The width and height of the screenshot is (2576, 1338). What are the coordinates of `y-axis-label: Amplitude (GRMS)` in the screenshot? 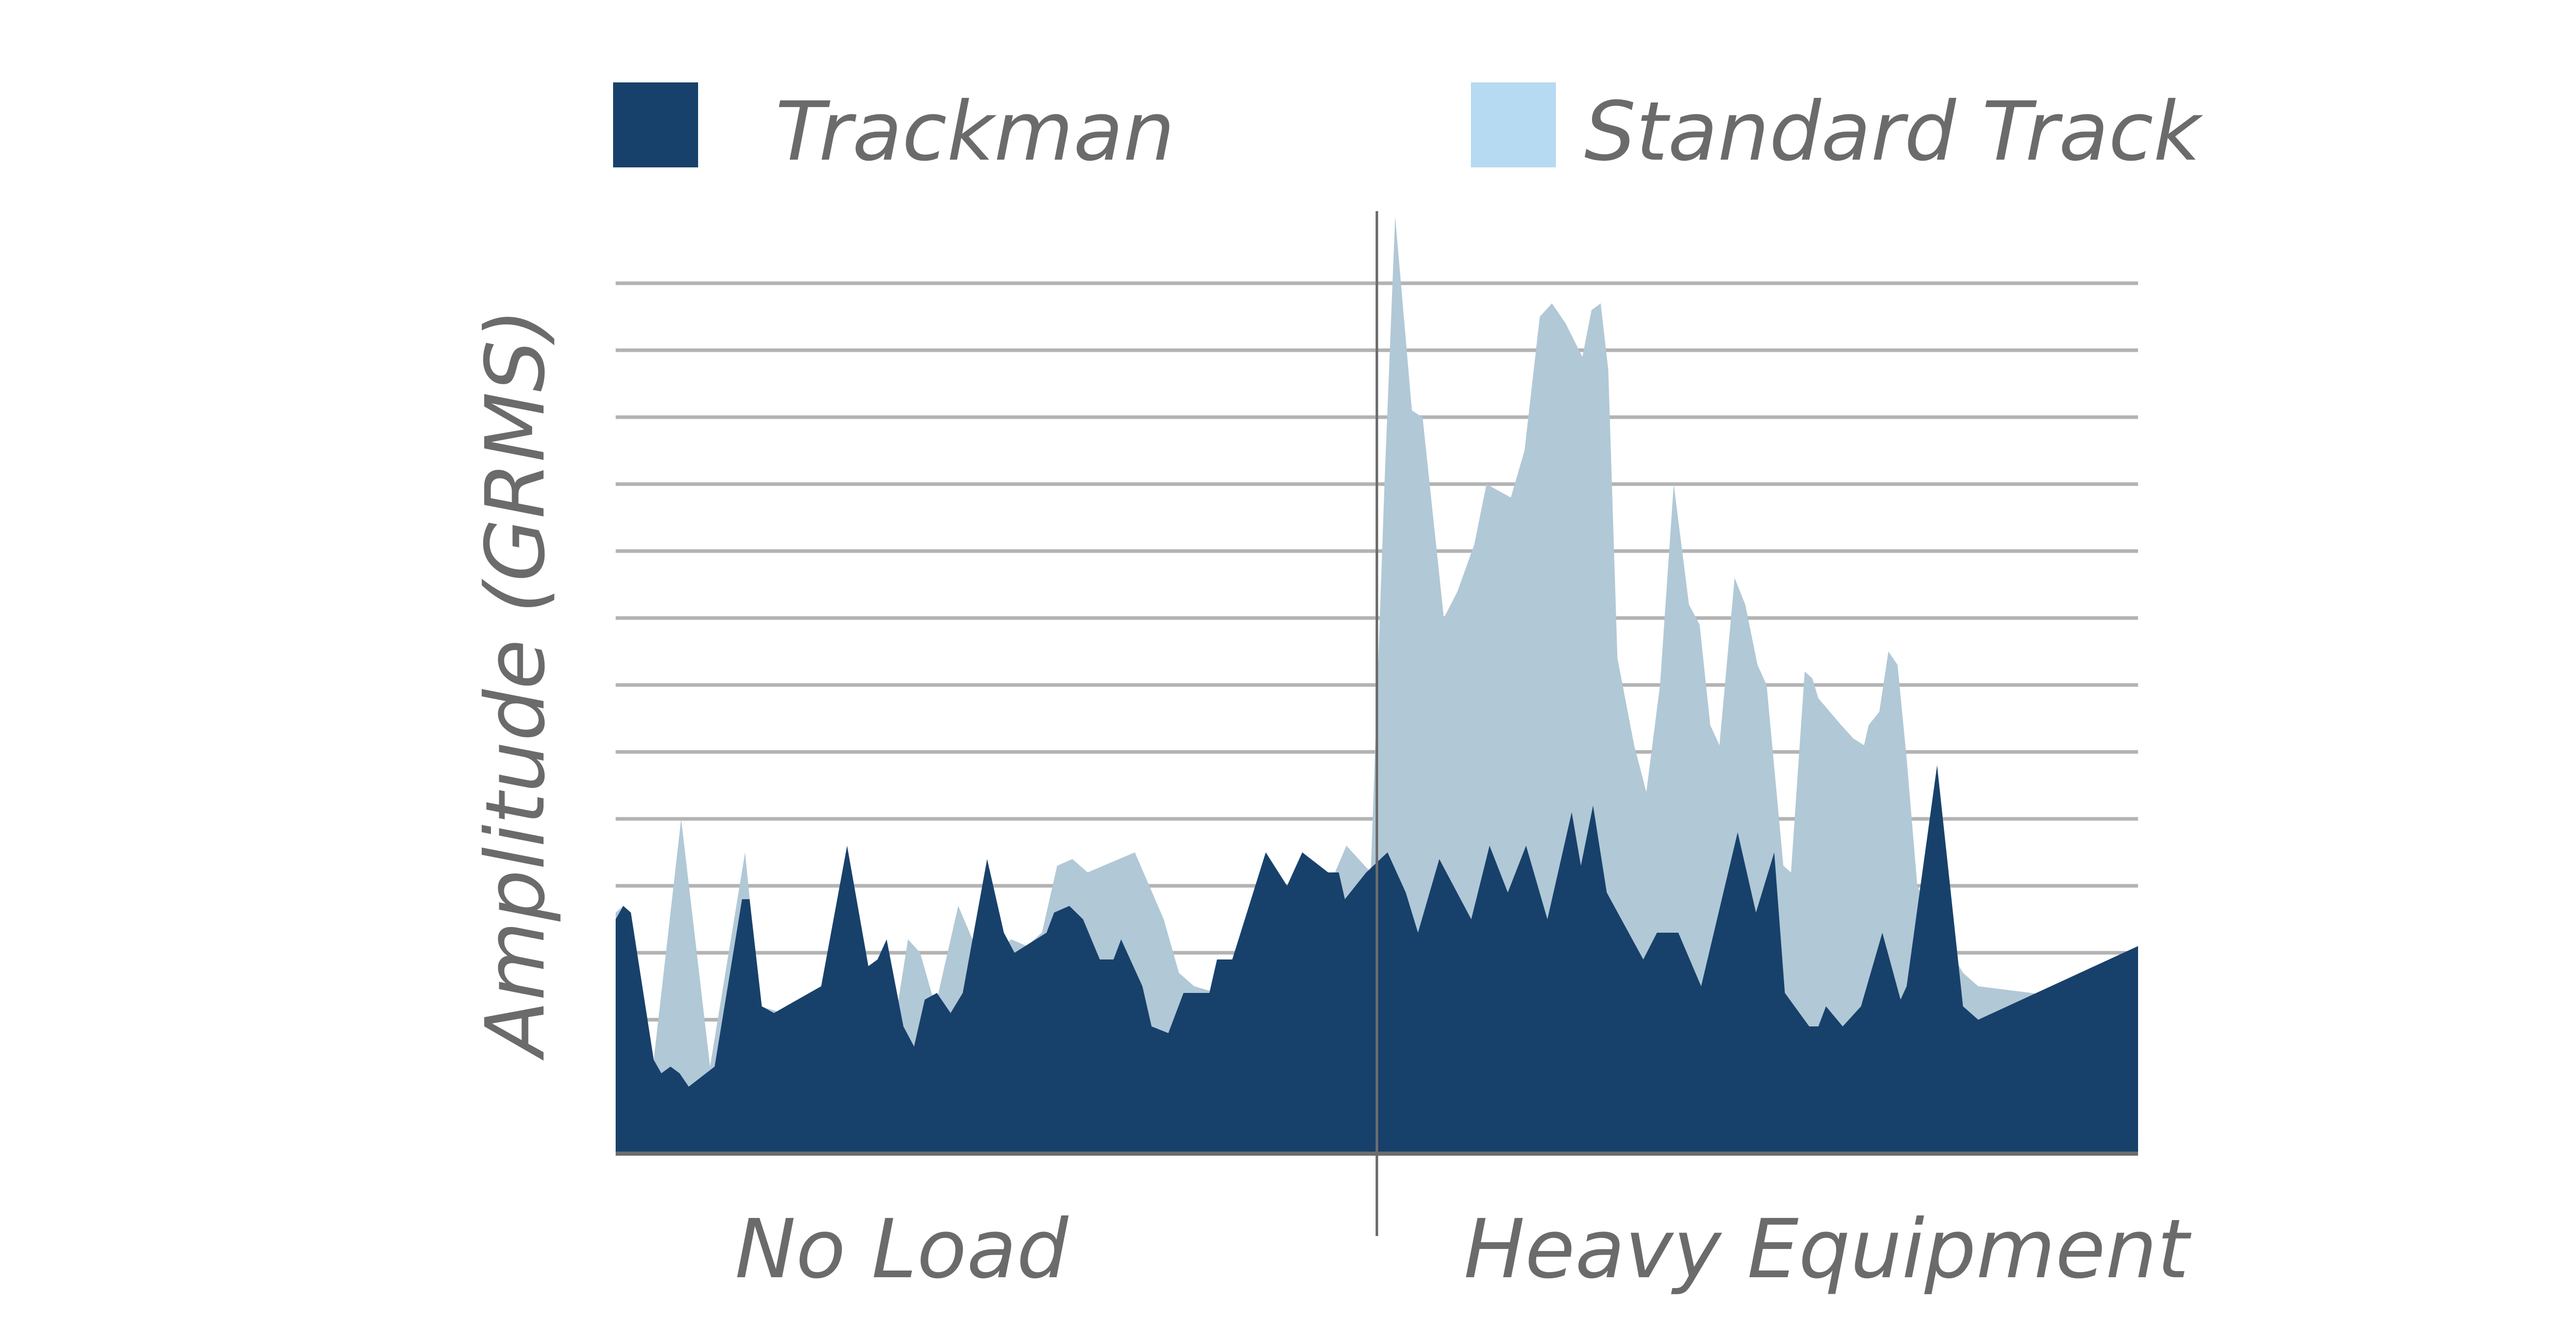 It's located at (515, 684).